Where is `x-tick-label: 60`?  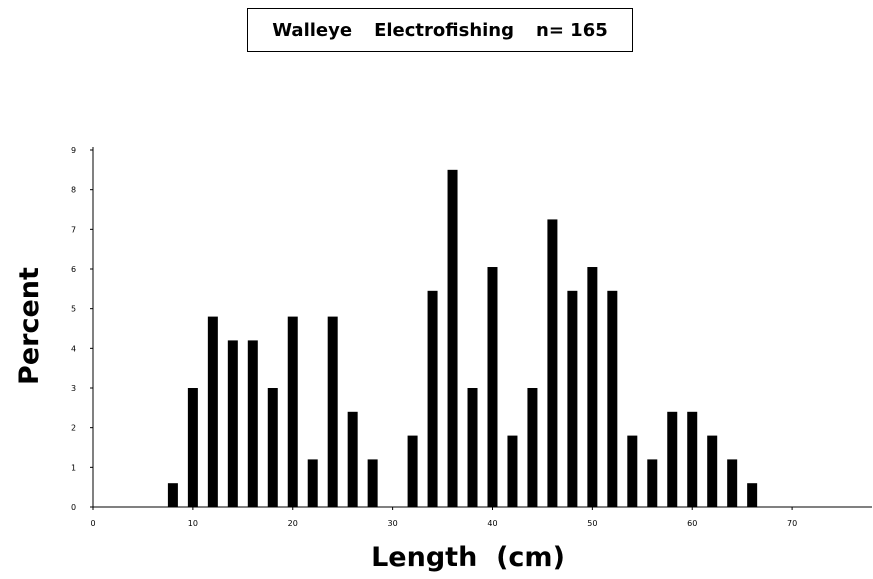
x-tick-label: 60 is located at coordinates (692, 523).